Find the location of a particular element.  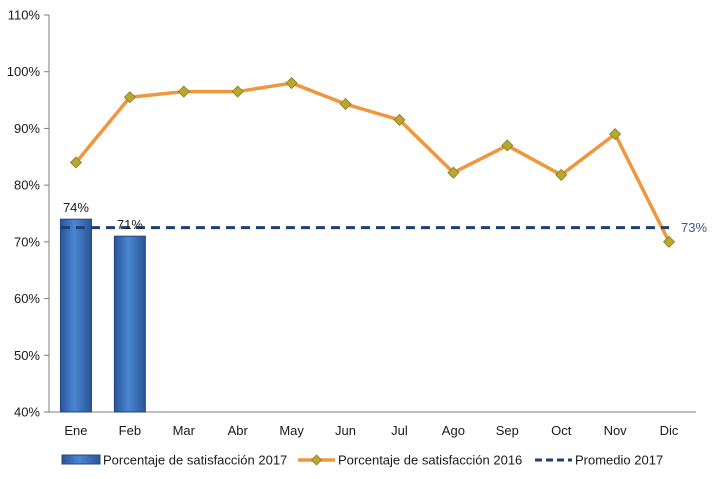

x-tick-label: Ago is located at coordinates (453, 430).